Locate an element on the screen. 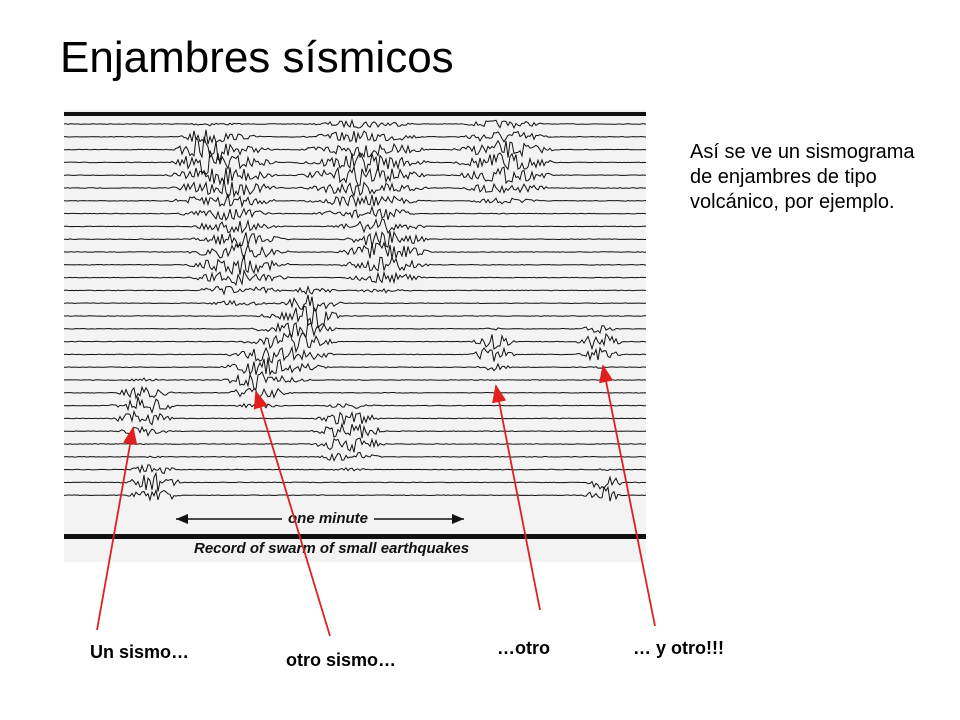 This screenshot has width=960, height=720. label-y-otro: … y otro!!! is located at coordinates (678, 648).